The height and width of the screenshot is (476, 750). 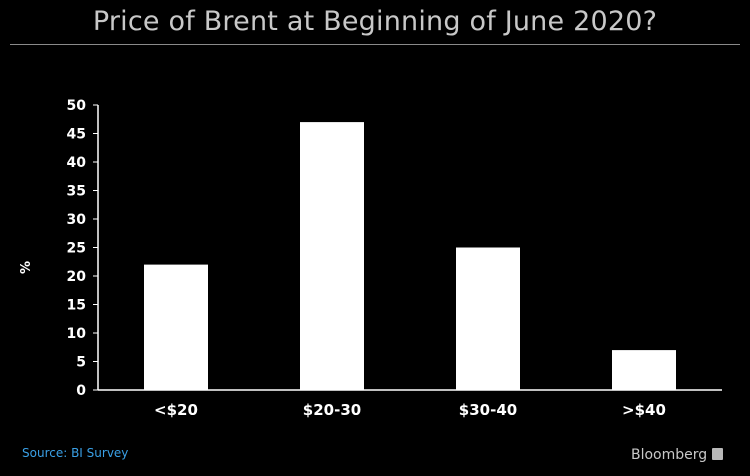 What do you see at coordinates (81, 363) in the screenshot?
I see `y-tick-label: 5` at bounding box center [81, 363].